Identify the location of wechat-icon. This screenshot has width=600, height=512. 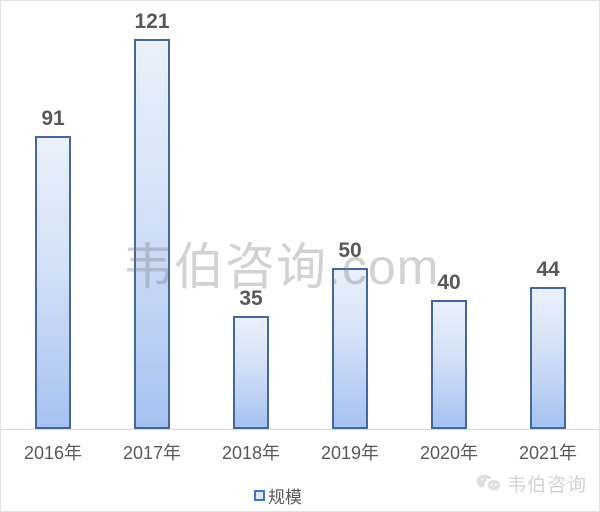
(488, 482).